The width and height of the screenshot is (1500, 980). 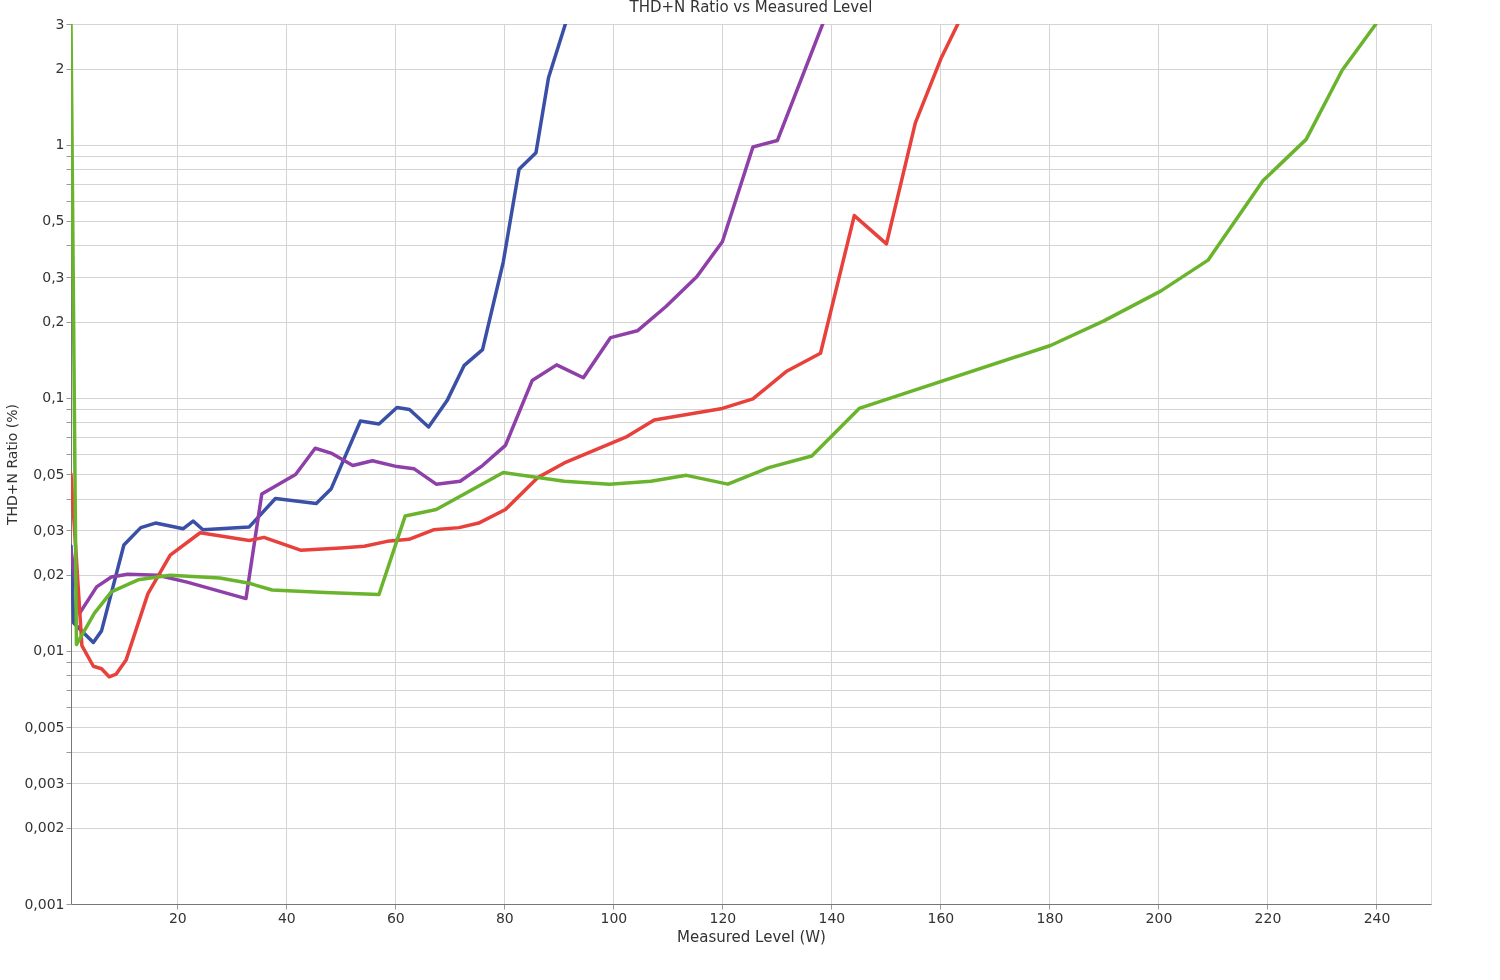 What do you see at coordinates (12, 465) in the screenshot?
I see `y-axis-title: THD+N Ratio (%)` at bounding box center [12, 465].